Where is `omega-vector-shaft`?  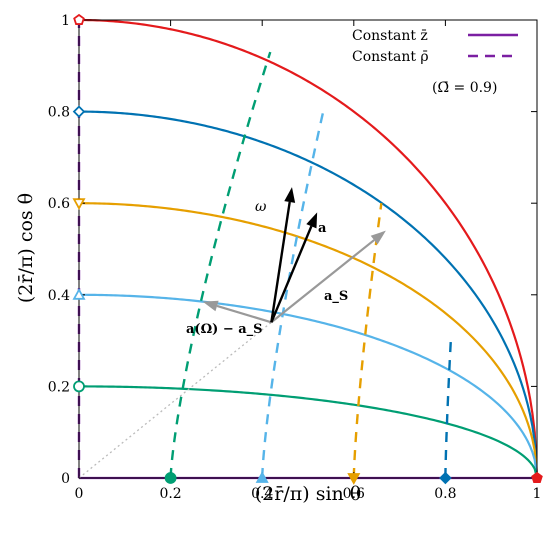 omega-vector-shaft is located at coordinates (280, 262).